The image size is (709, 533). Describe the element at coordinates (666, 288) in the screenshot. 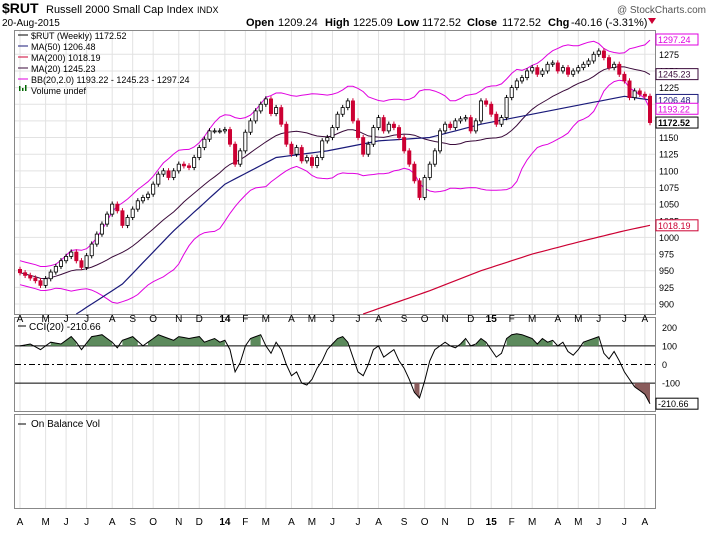

I see `price-tick-label: 925` at that location.